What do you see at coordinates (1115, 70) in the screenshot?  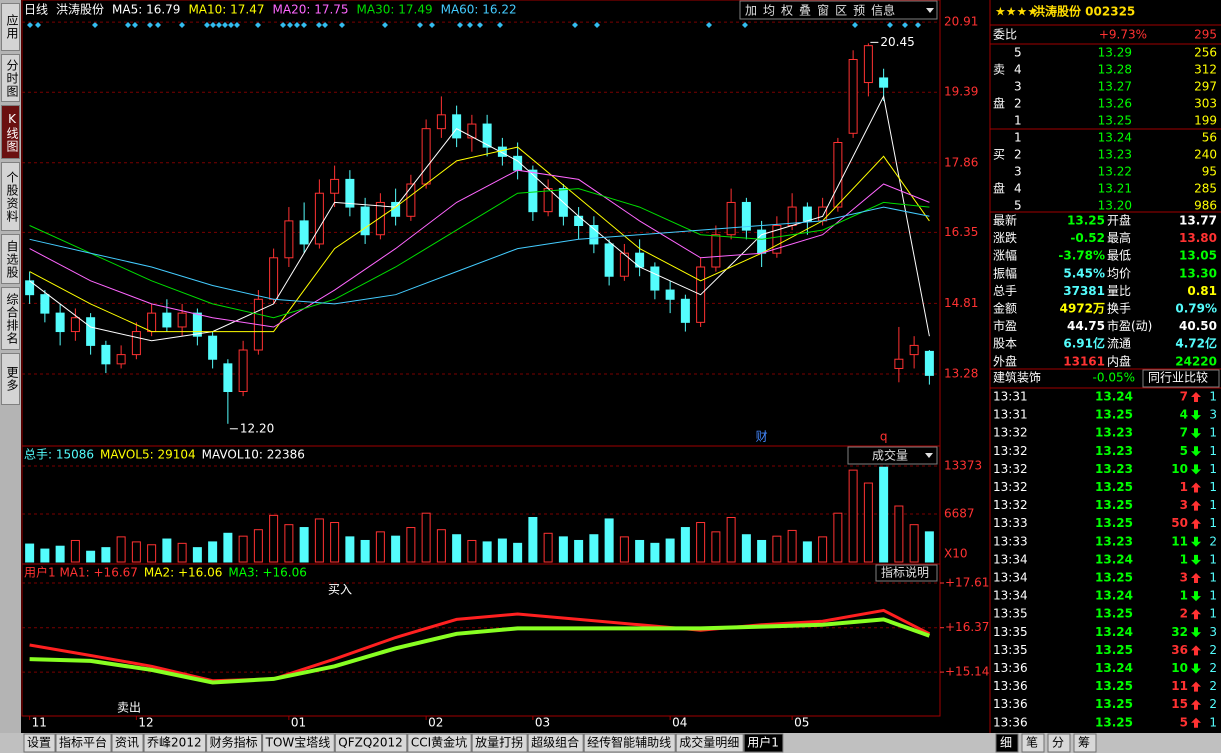 I see `price: 13.28` at bounding box center [1115, 70].